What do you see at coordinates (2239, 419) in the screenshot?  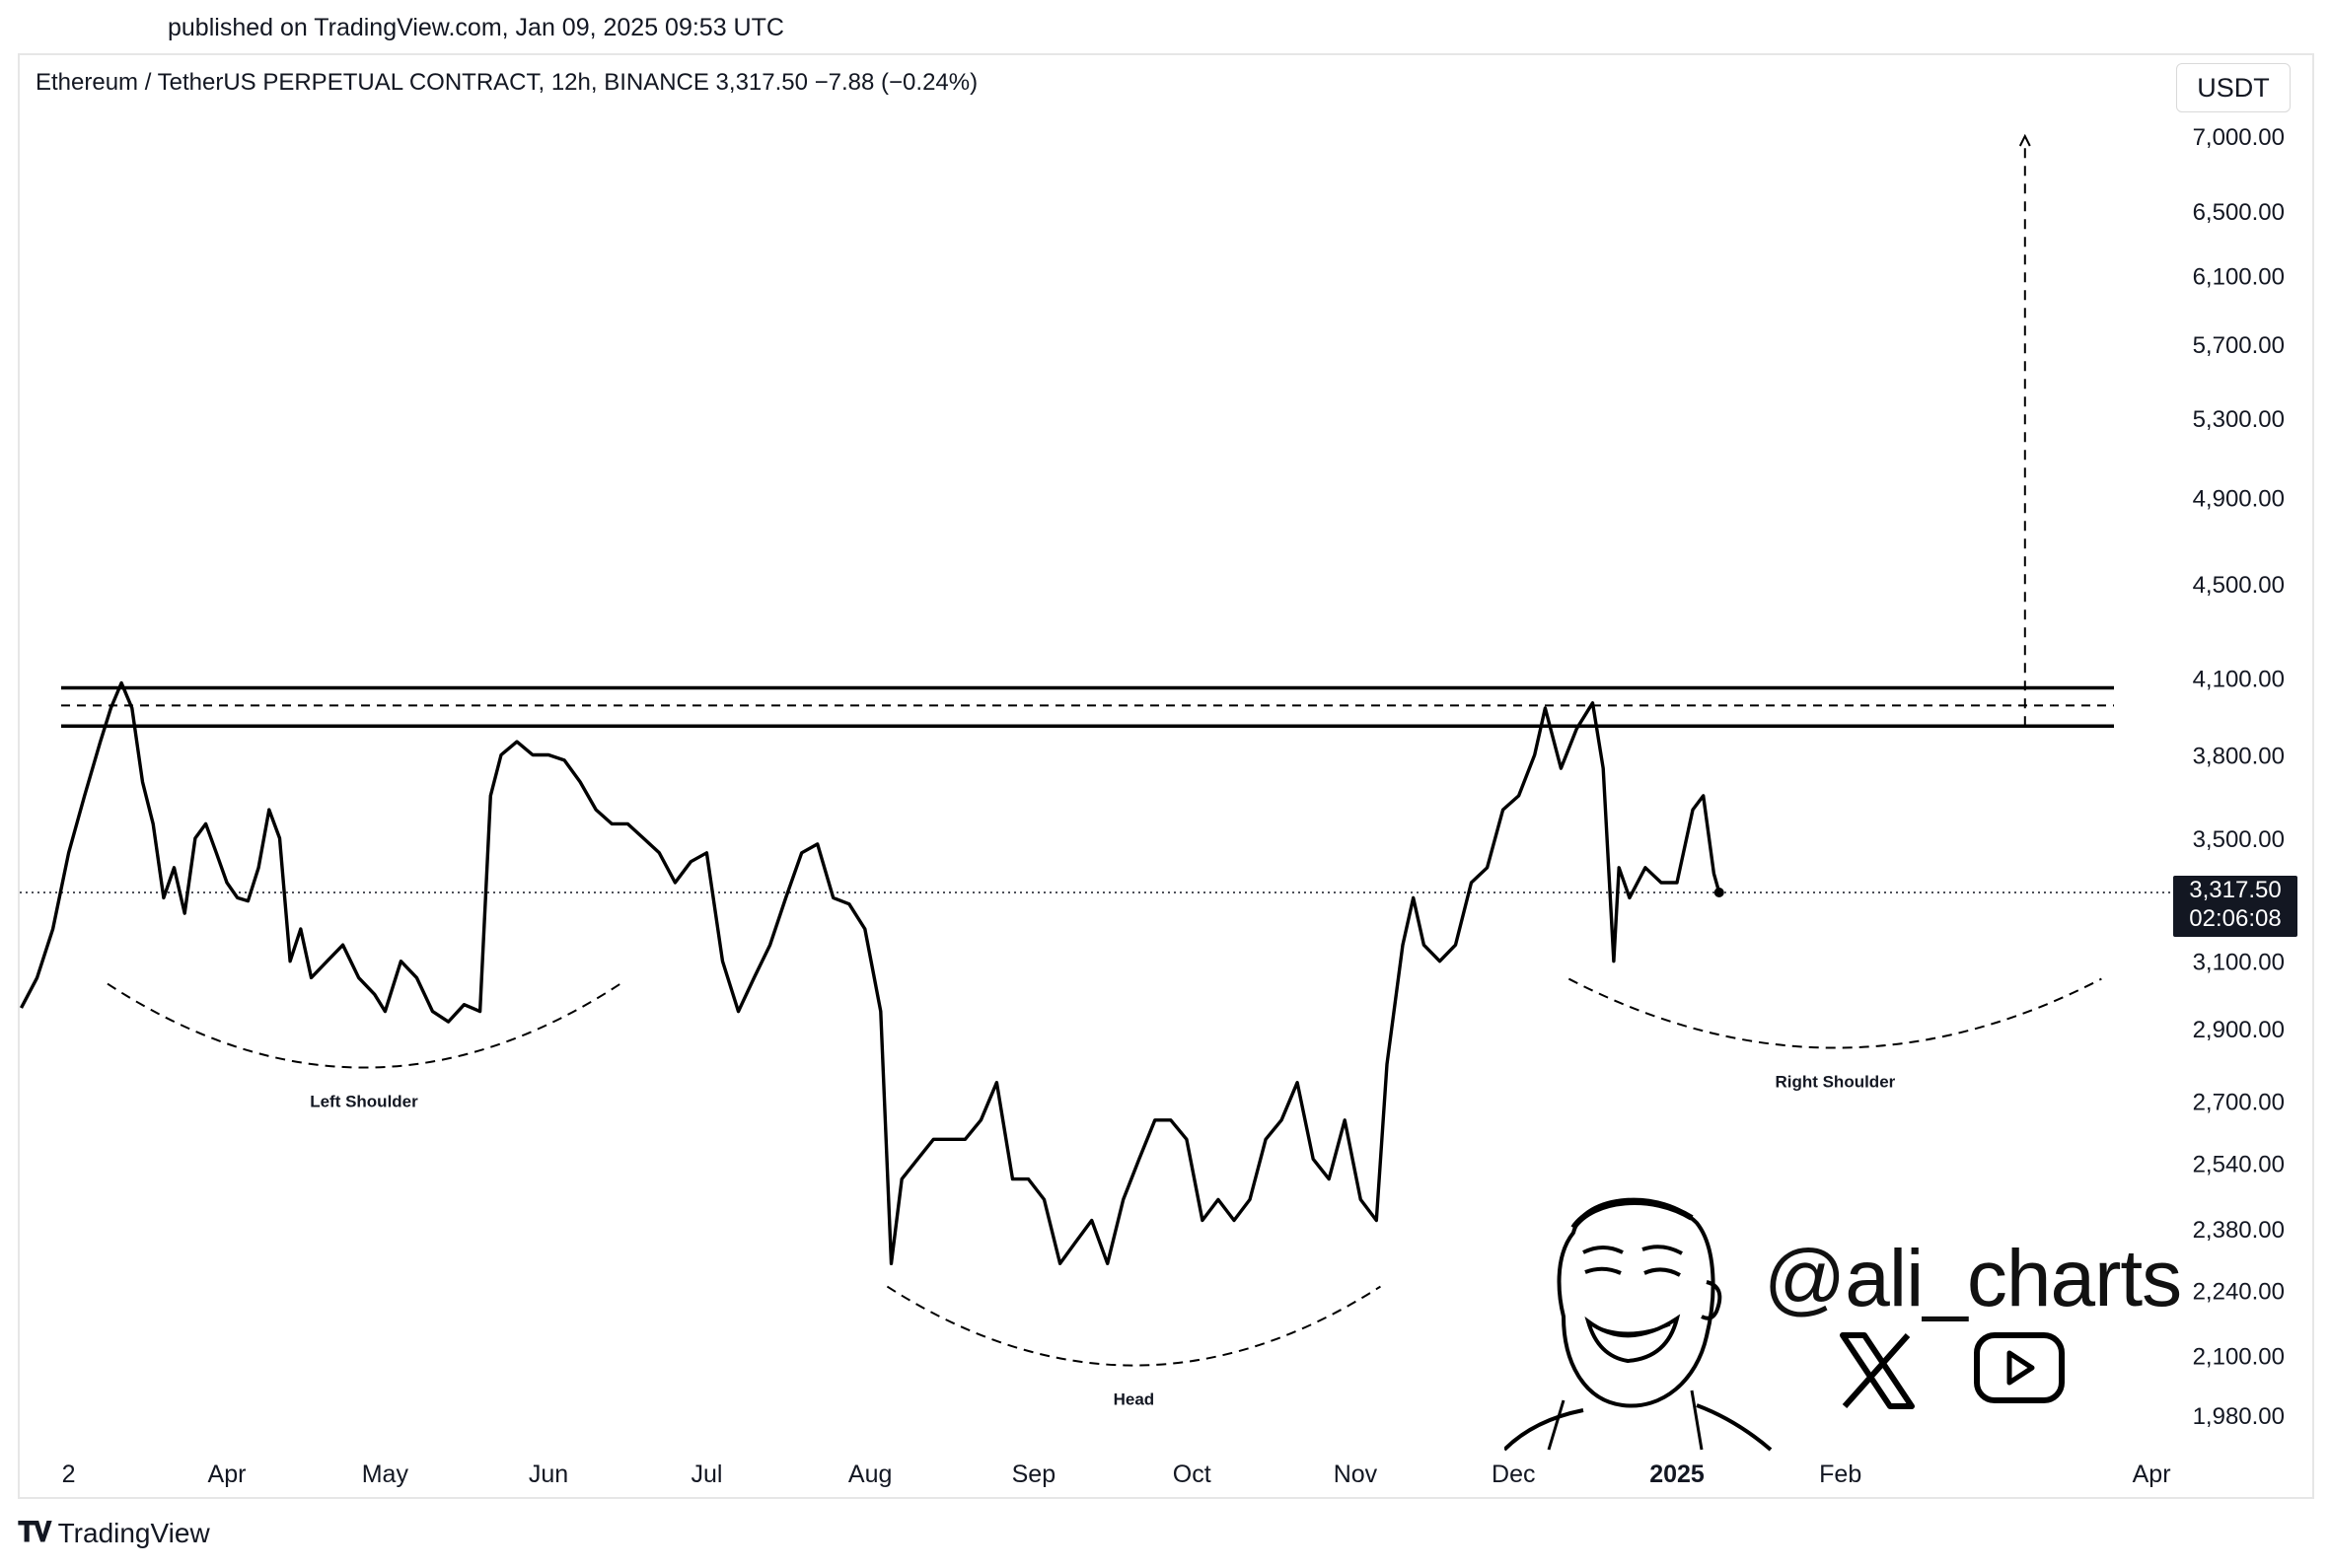 I see `price-tick-label: 5,300.00` at bounding box center [2239, 419].